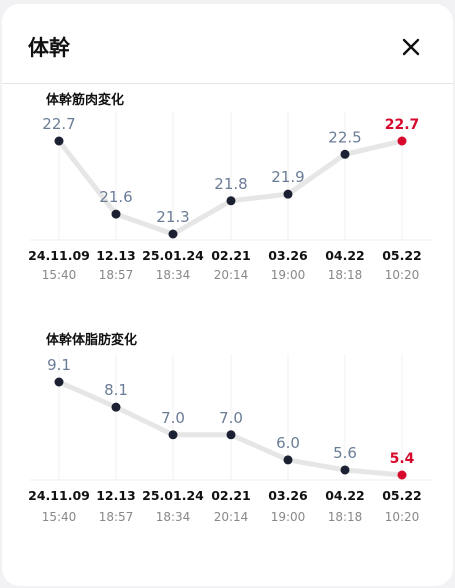 This screenshot has height=588, width=455. What do you see at coordinates (287, 177) in the screenshot?
I see `muscle-value-label: 21.9` at bounding box center [287, 177].